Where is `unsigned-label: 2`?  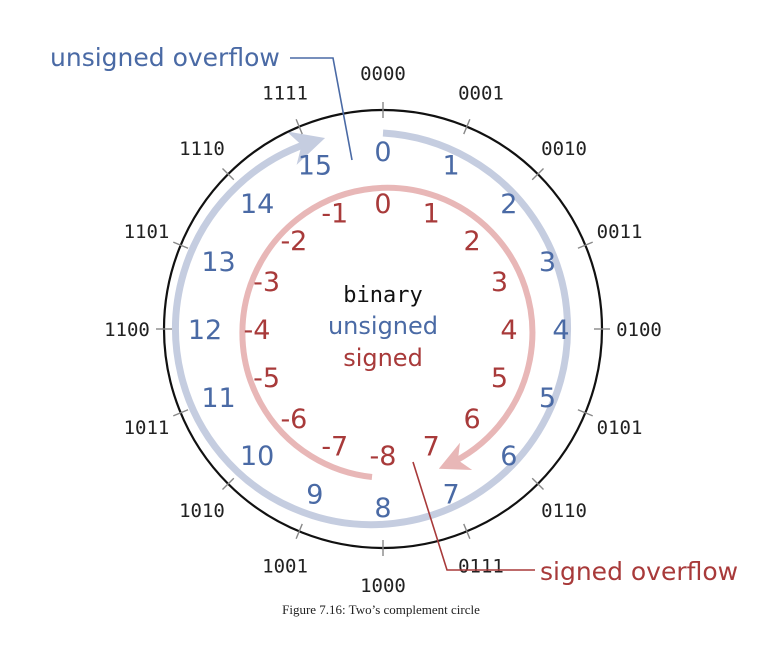
unsigned-label: 2 is located at coordinates (508, 204).